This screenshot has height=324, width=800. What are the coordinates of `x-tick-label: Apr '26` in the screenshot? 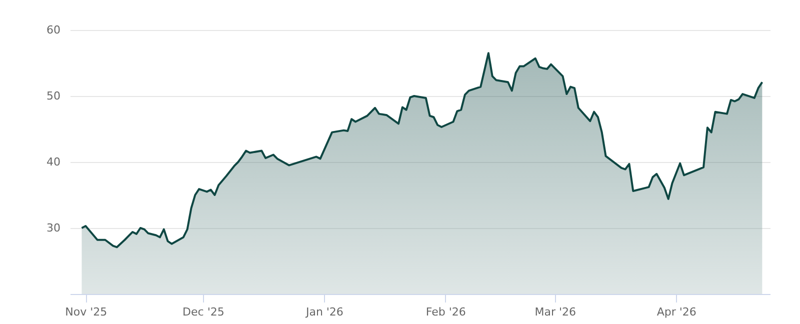 It's located at (676, 312).